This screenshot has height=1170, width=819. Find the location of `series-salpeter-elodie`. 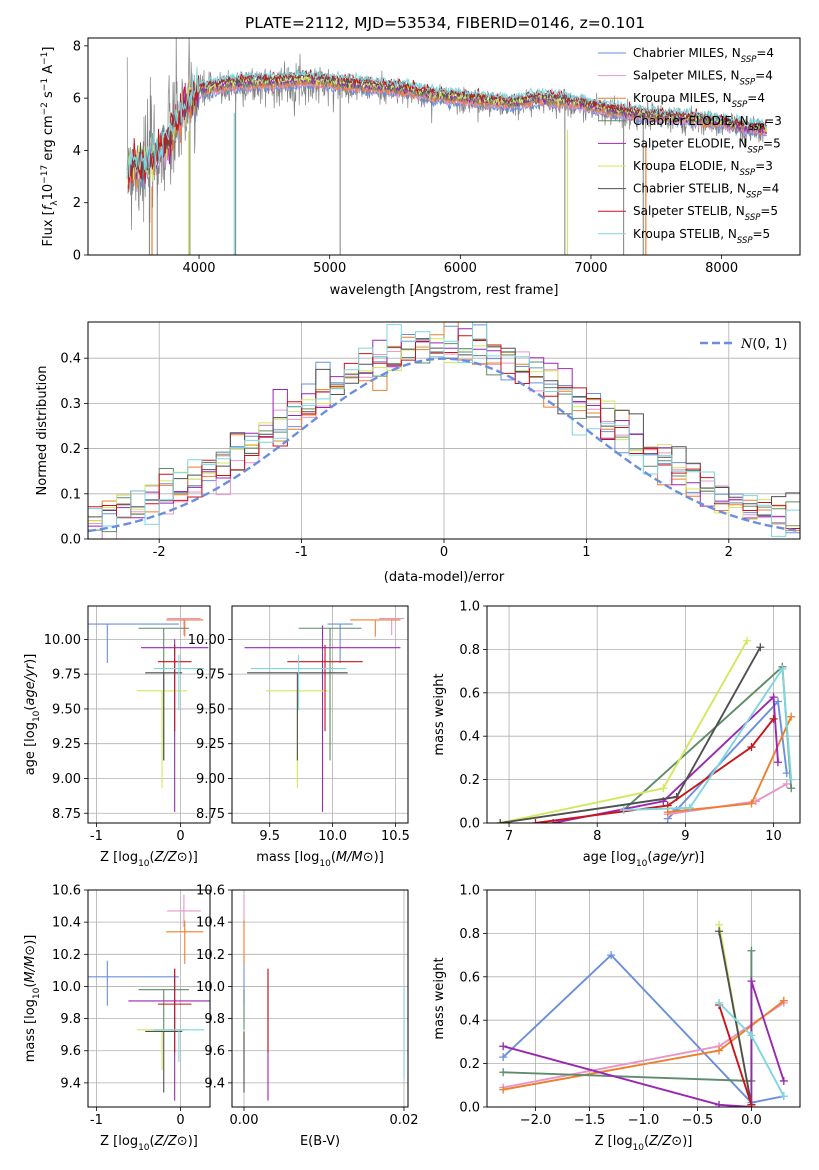

series-salpeter-elodie is located at coordinates (665, 758).